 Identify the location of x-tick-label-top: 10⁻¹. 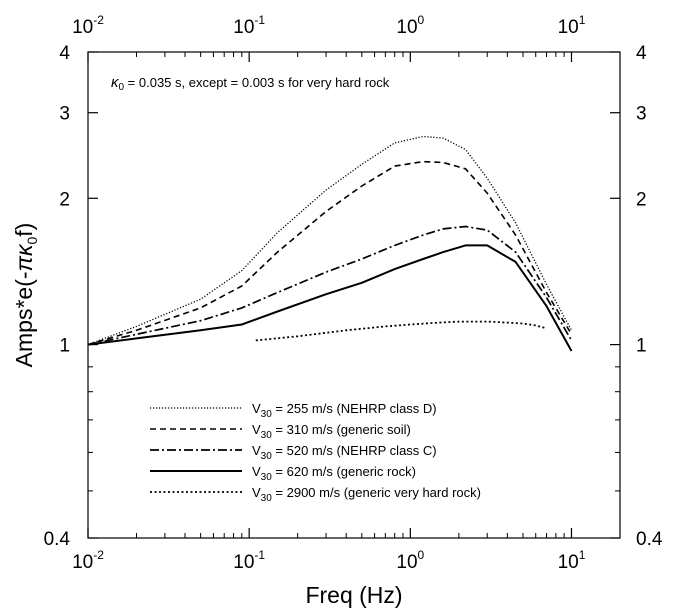
(249, 25).